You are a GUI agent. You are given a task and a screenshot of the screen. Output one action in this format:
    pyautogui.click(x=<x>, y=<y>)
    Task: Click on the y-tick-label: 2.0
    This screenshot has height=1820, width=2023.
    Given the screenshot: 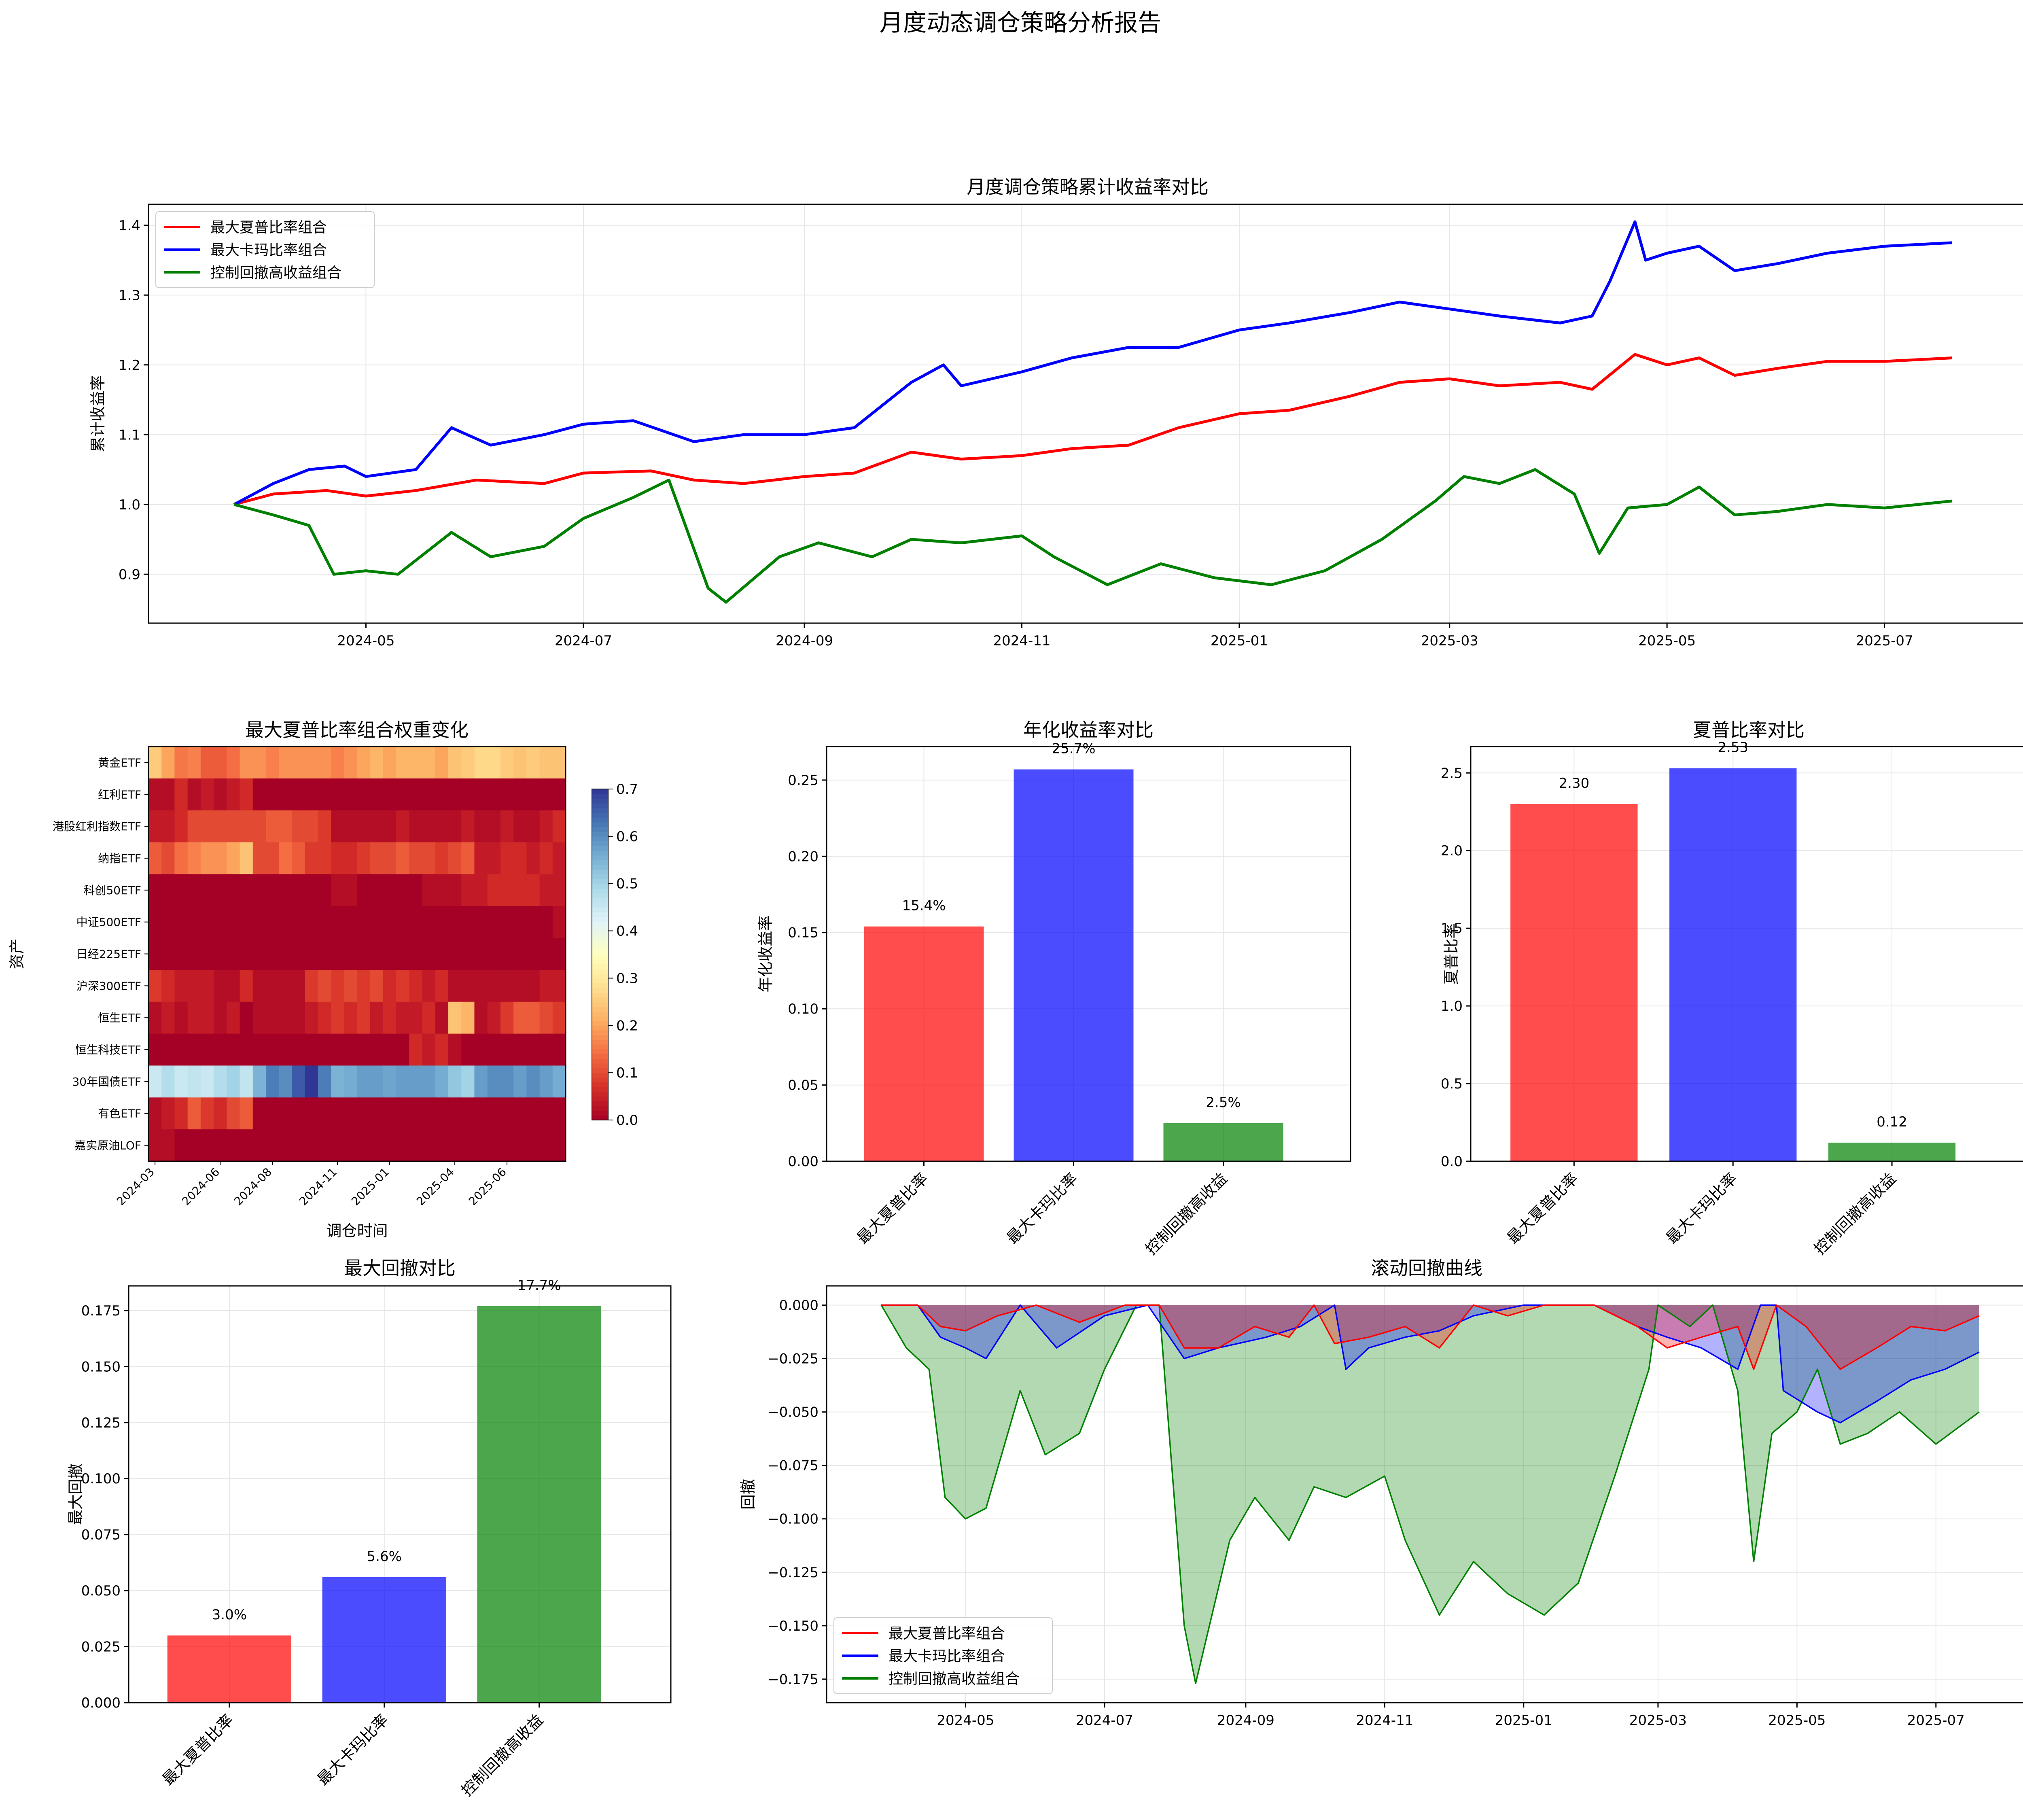 What is the action you would take?
    pyautogui.click(x=1452, y=851)
    